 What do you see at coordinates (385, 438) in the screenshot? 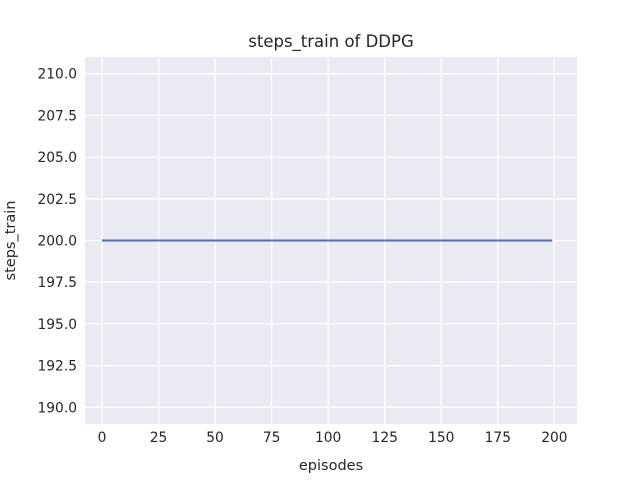
I see `x-tick-label: 125` at bounding box center [385, 438].